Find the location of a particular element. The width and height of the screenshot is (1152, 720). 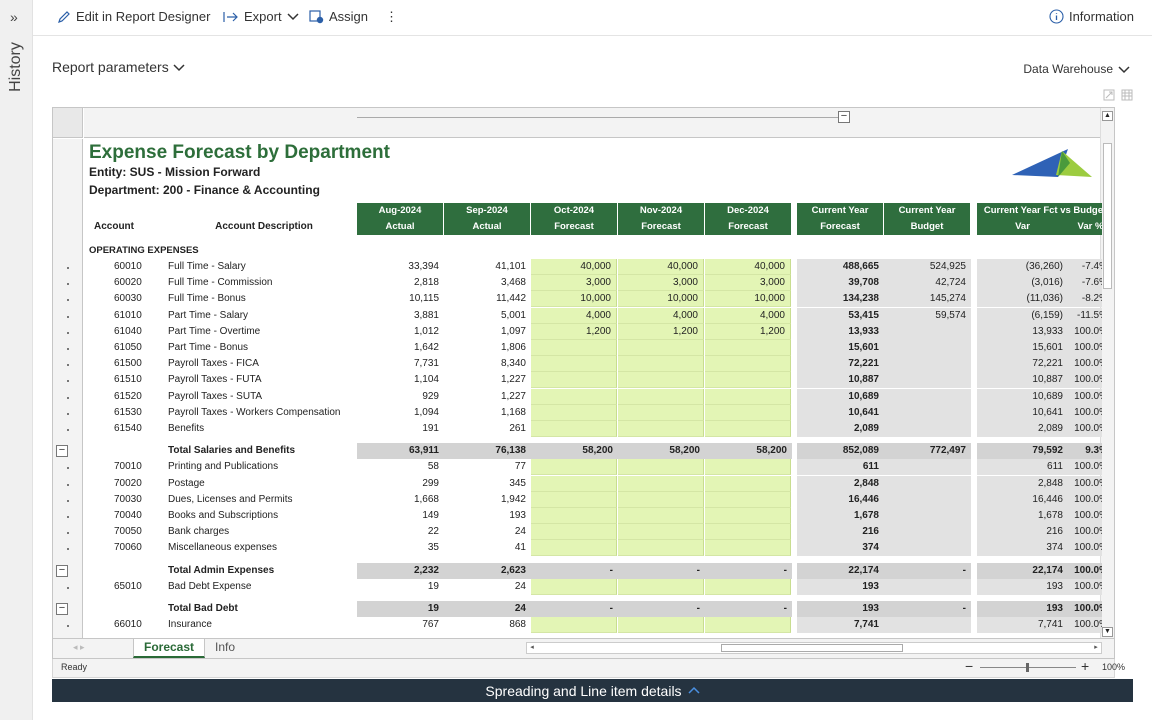

account-description: Total Salaries and Benefits is located at coordinates (232, 451).